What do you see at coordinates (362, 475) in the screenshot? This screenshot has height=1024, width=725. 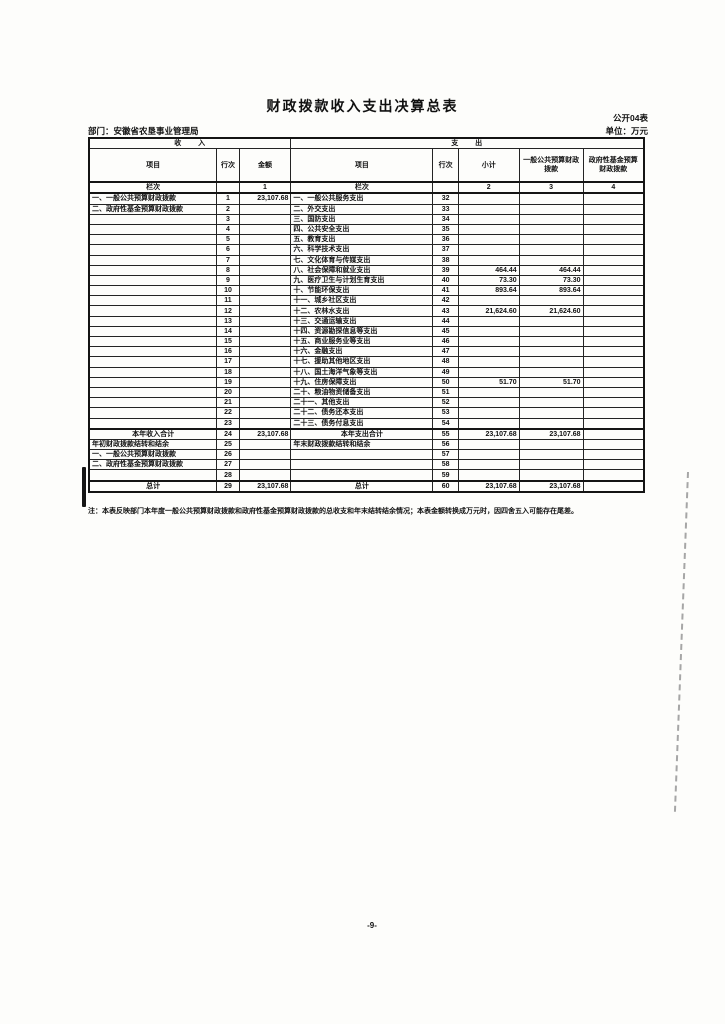 I see `expense-item-cell` at bounding box center [362, 475].